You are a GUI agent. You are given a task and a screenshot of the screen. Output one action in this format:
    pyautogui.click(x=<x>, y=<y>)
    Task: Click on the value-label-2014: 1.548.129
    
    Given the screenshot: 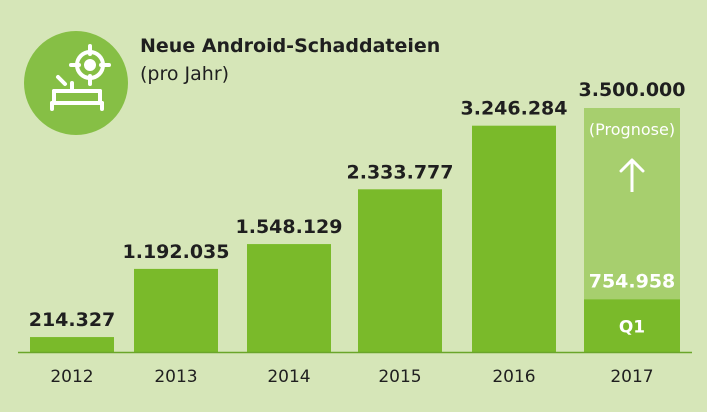 What is the action you would take?
    pyautogui.click(x=289, y=227)
    